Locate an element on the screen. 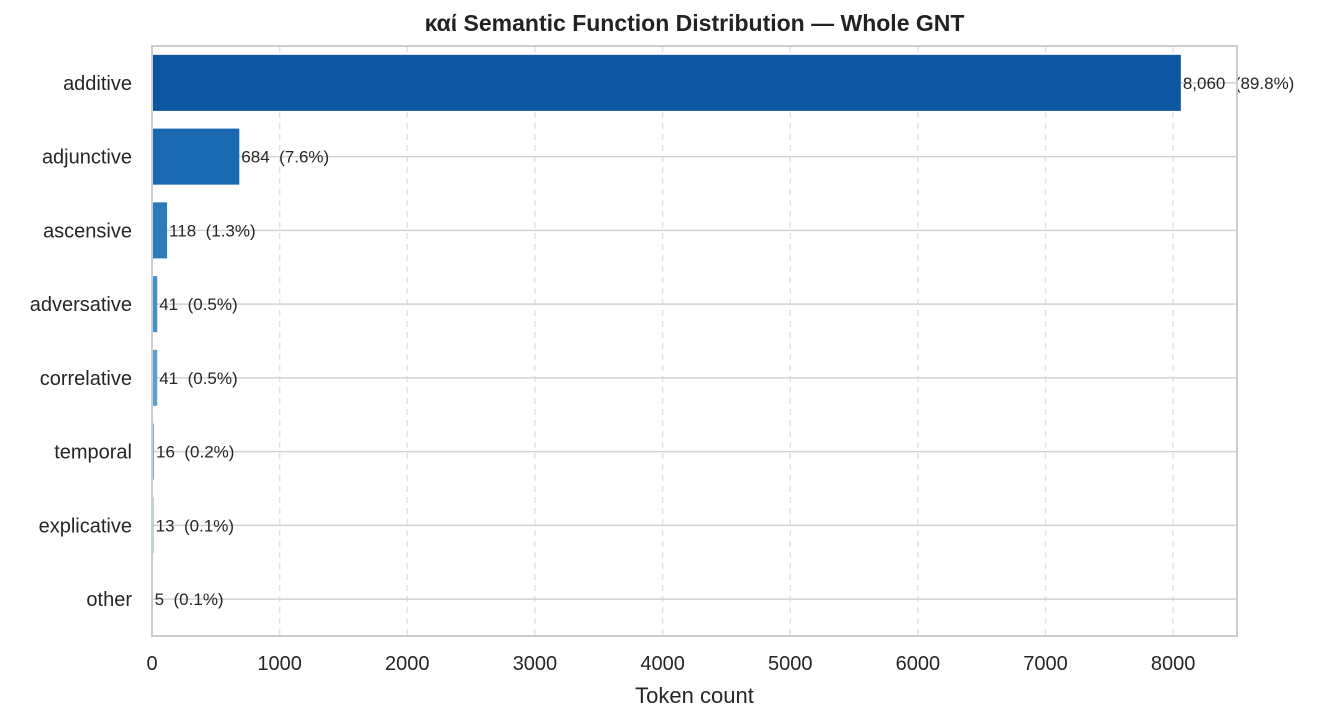 The height and width of the screenshot is (723, 1324). x-axis-title: Token count is located at coordinates (694, 695).